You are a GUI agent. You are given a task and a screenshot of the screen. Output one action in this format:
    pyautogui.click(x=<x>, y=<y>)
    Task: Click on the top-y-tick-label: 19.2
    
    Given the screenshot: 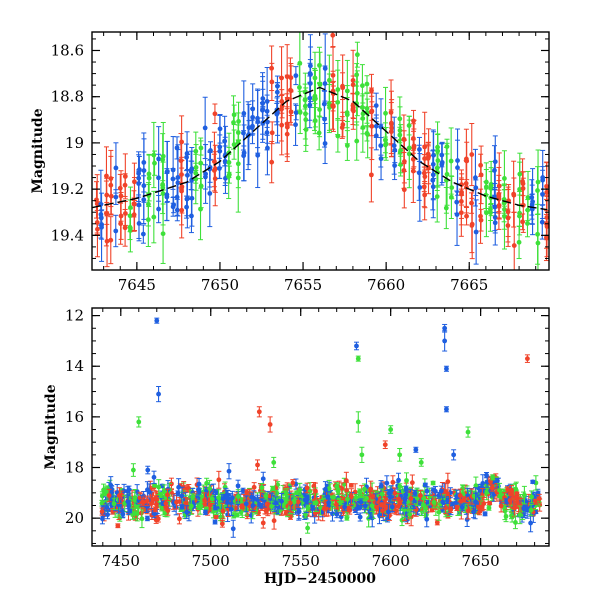 What is the action you would take?
    pyautogui.click(x=67, y=189)
    